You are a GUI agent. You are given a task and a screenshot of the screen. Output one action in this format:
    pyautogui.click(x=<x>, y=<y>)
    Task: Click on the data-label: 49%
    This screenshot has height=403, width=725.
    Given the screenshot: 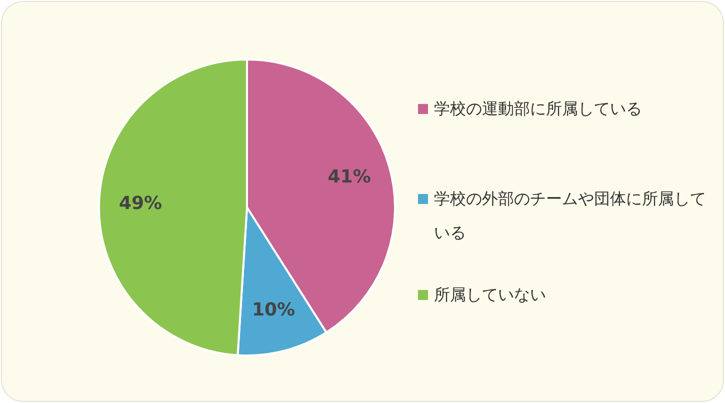 What is the action you would take?
    pyautogui.click(x=140, y=203)
    